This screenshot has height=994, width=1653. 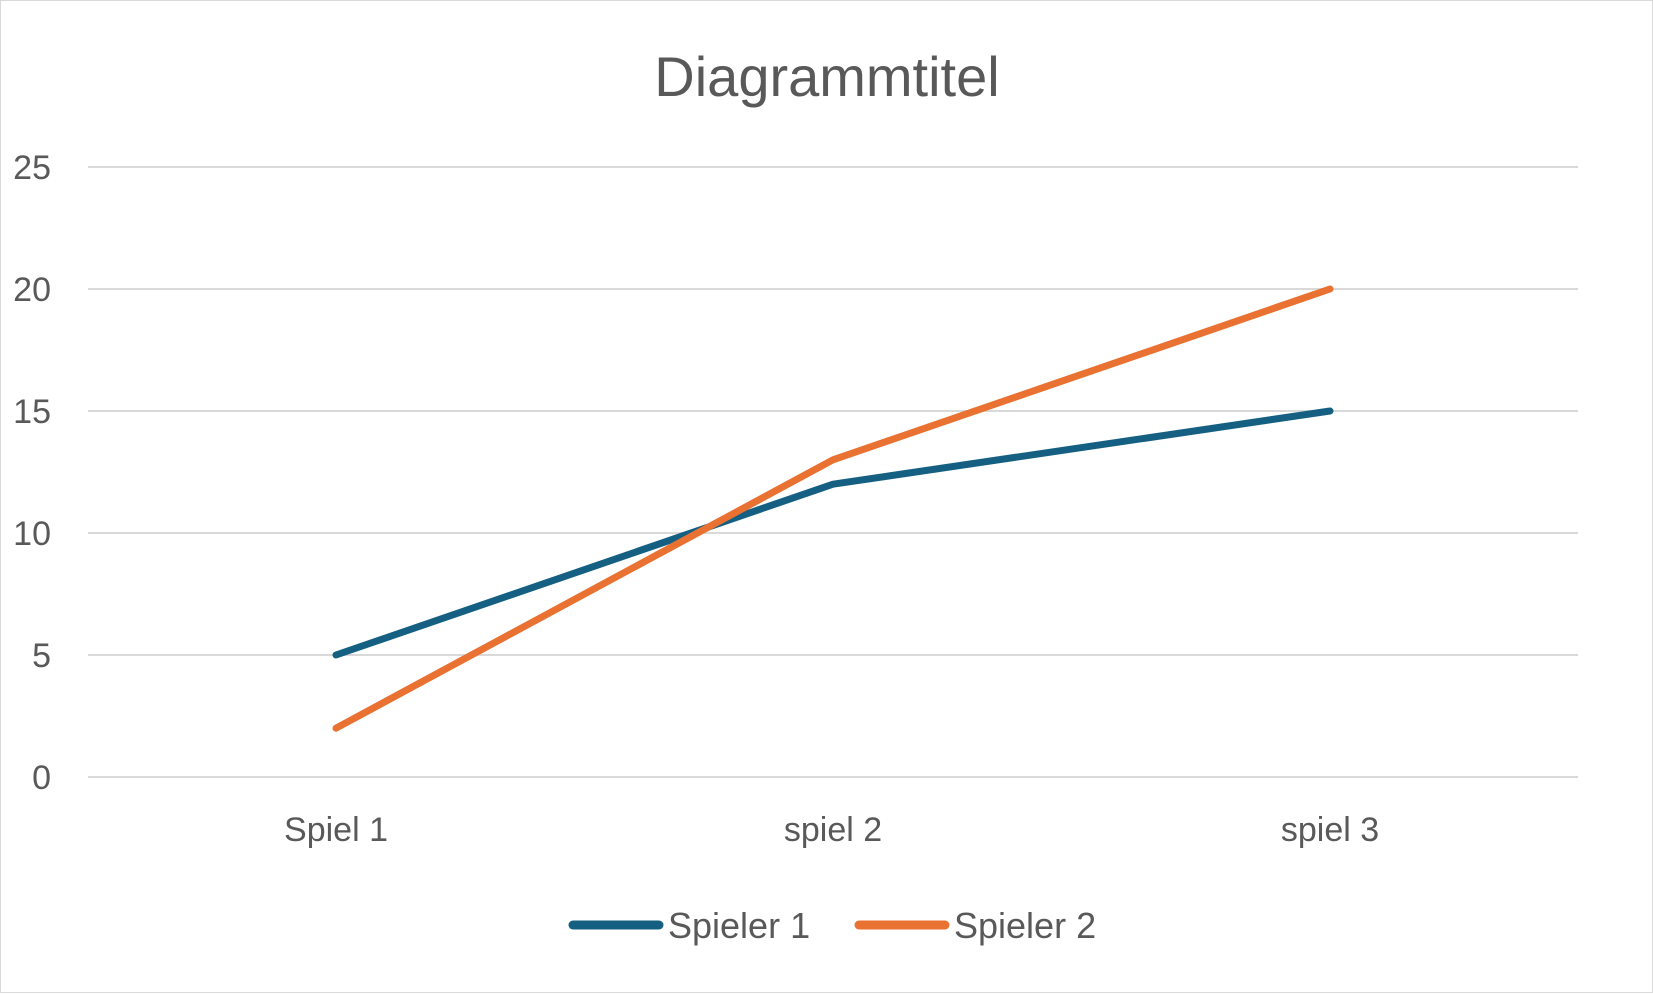 What do you see at coordinates (336, 830) in the screenshot?
I see `x-tick-label: Spiel 1` at bounding box center [336, 830].